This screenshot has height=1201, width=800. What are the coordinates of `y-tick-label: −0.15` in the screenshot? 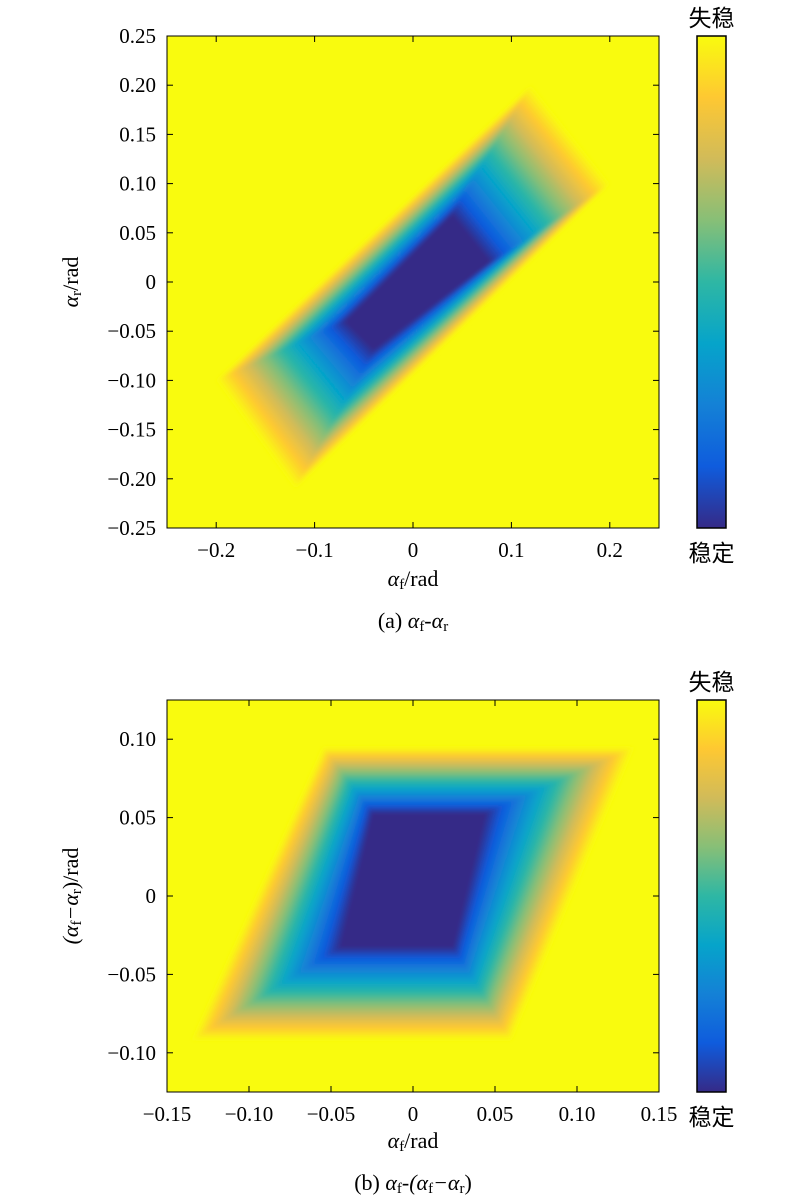 It's located at (131, 430).